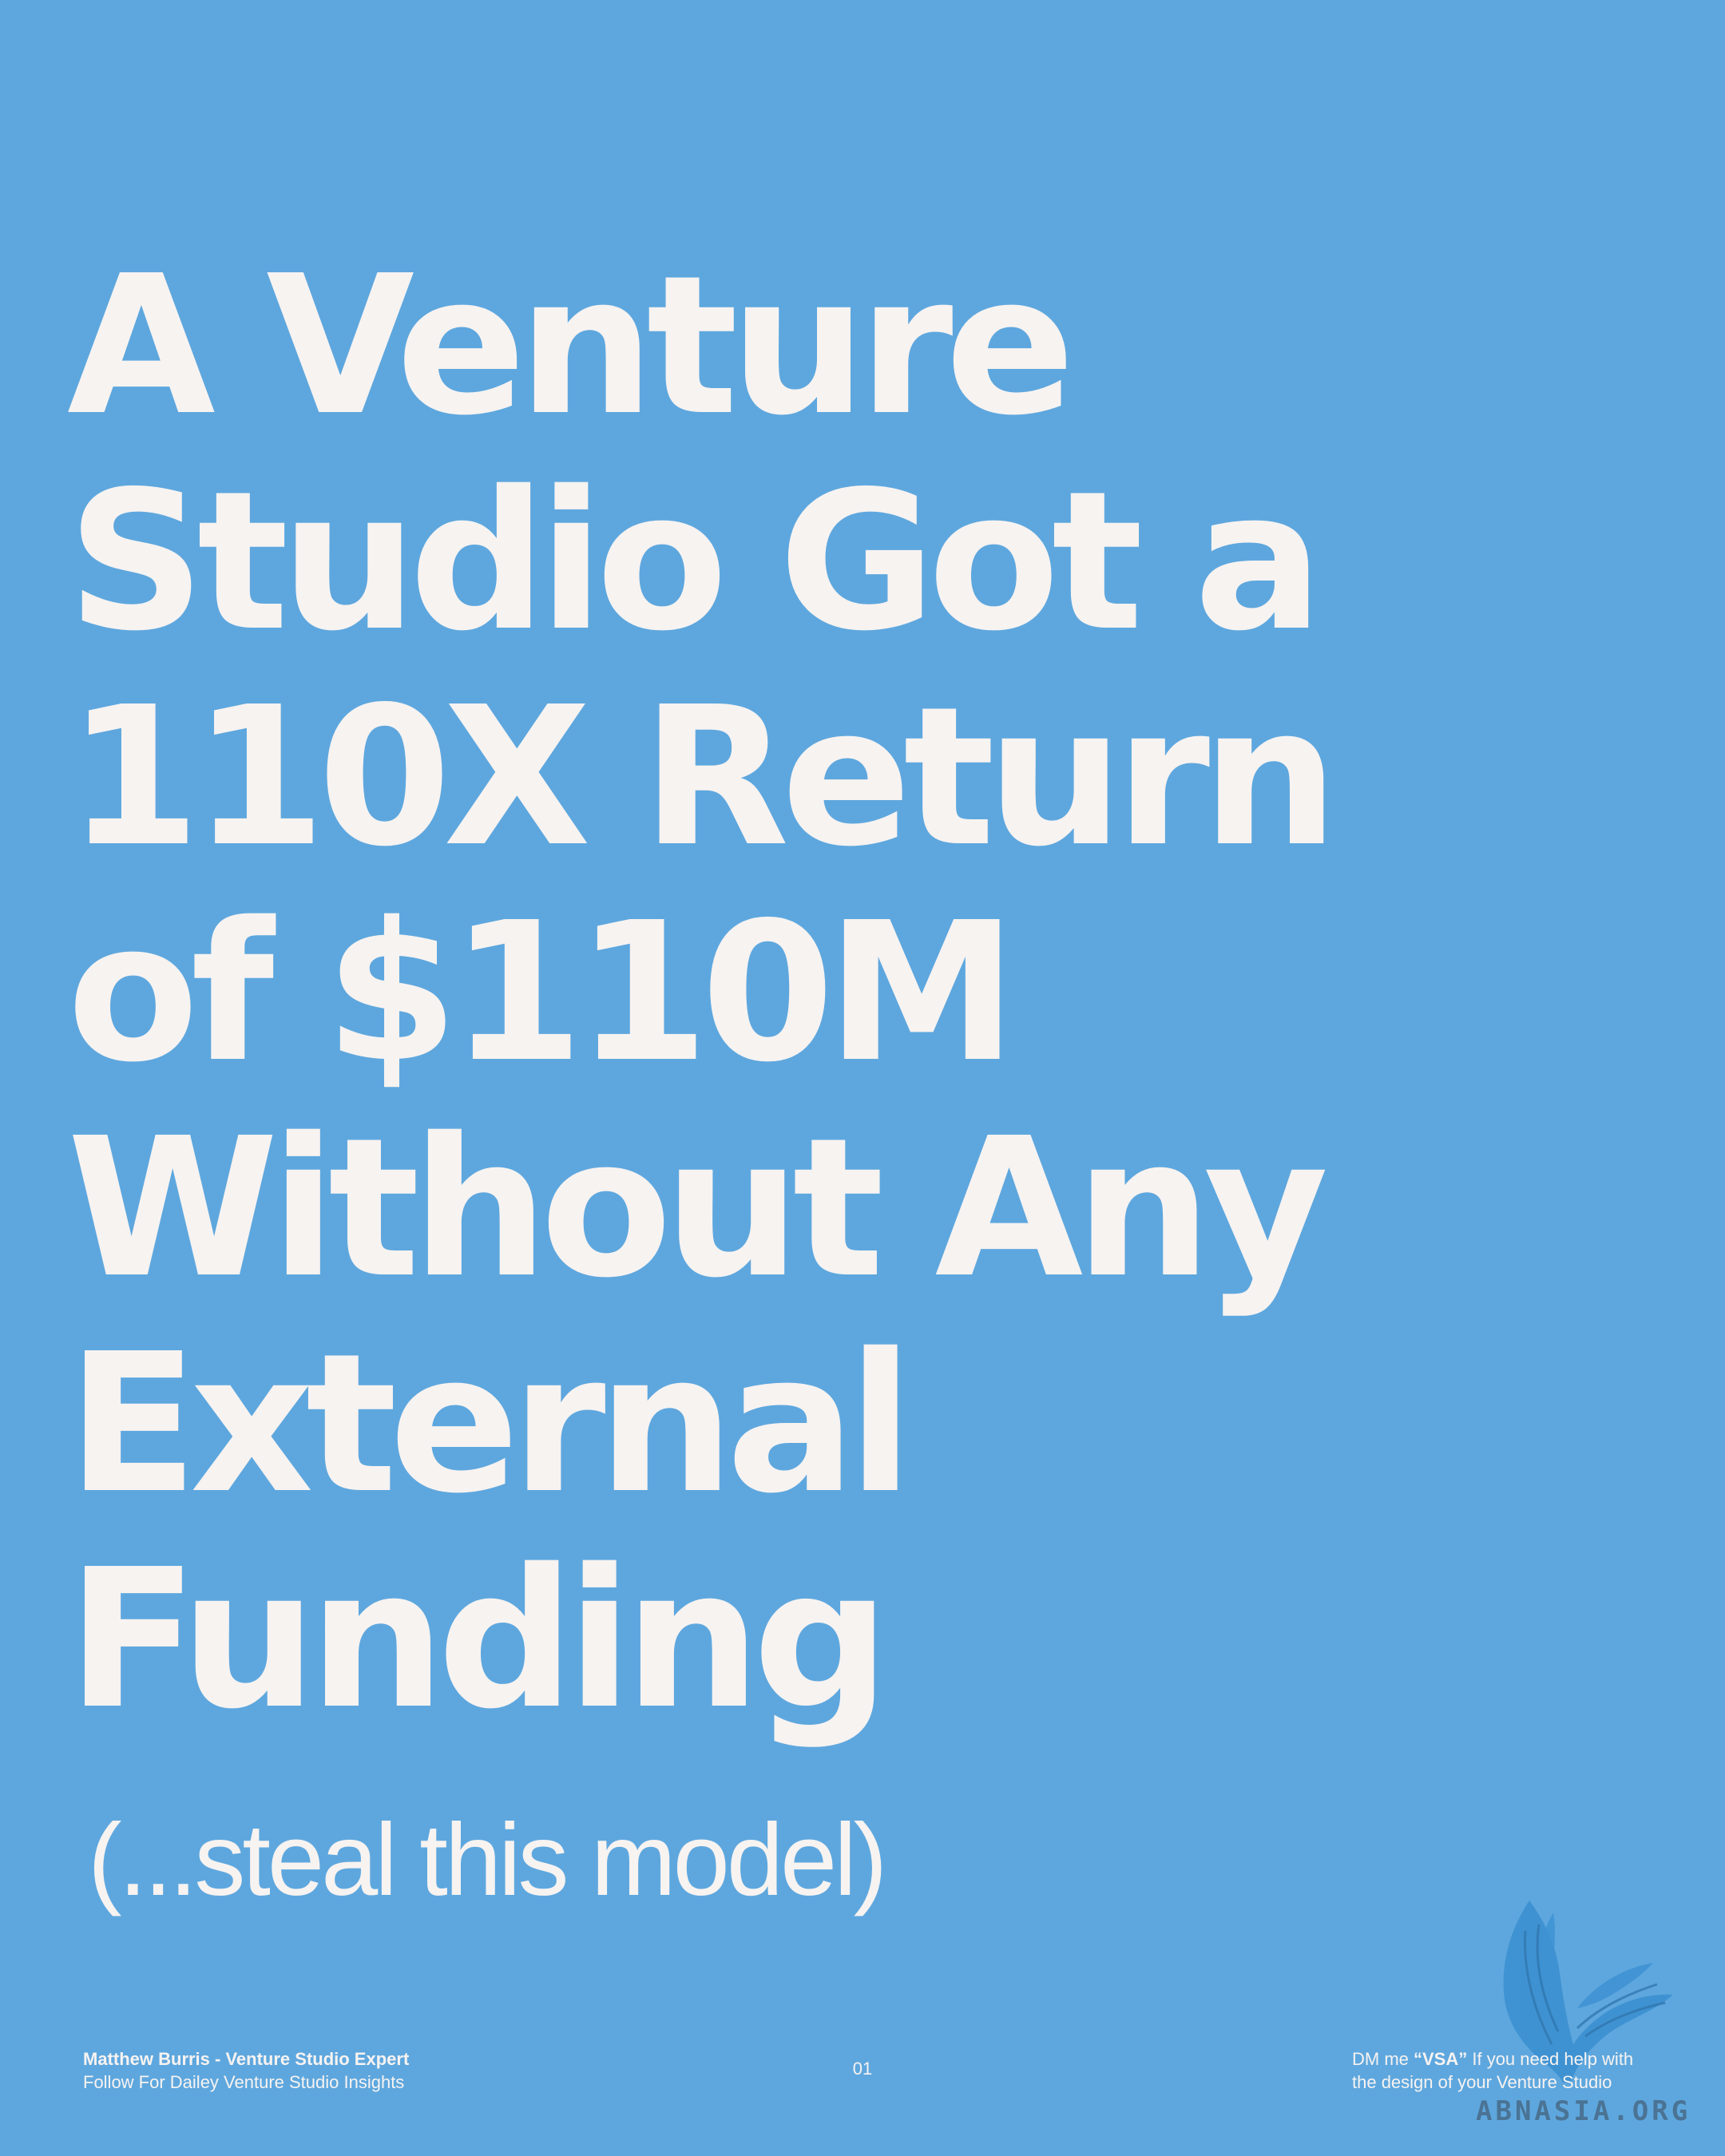 The height and width of the screenshot is (2156, 1725). I want to click on headline-line-3: 110X Return, so click(703, 777).